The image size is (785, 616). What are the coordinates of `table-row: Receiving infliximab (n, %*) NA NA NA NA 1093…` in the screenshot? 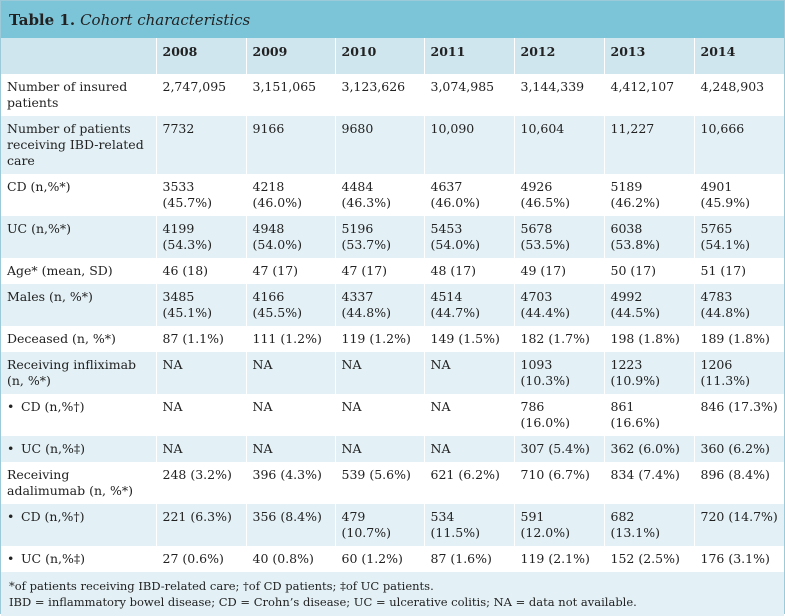 It's located at (392, 373).